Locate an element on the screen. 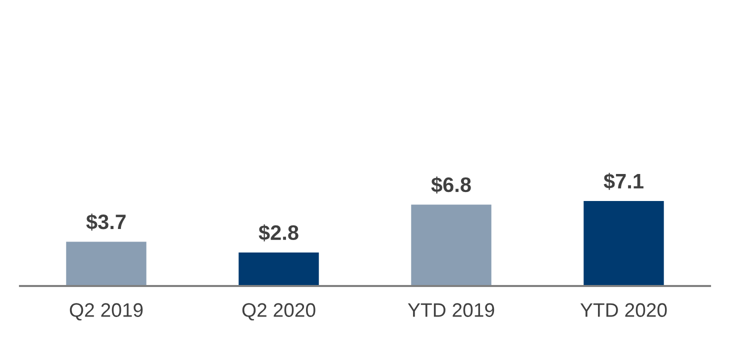  data-label: $2.8 is located at coordinates (278, 233).